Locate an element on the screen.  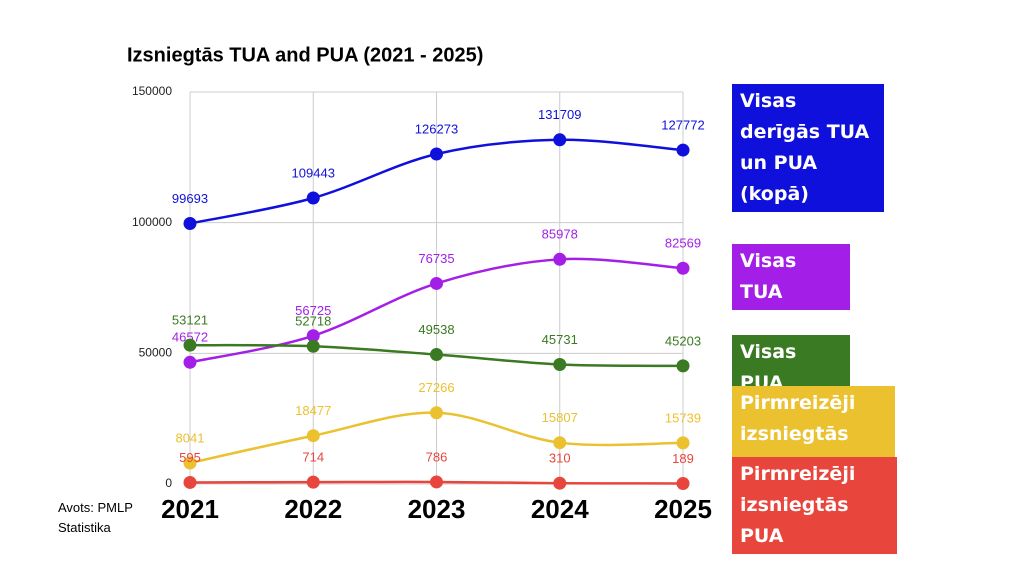
data-label: 82569 is located at coordinates (683, 243).